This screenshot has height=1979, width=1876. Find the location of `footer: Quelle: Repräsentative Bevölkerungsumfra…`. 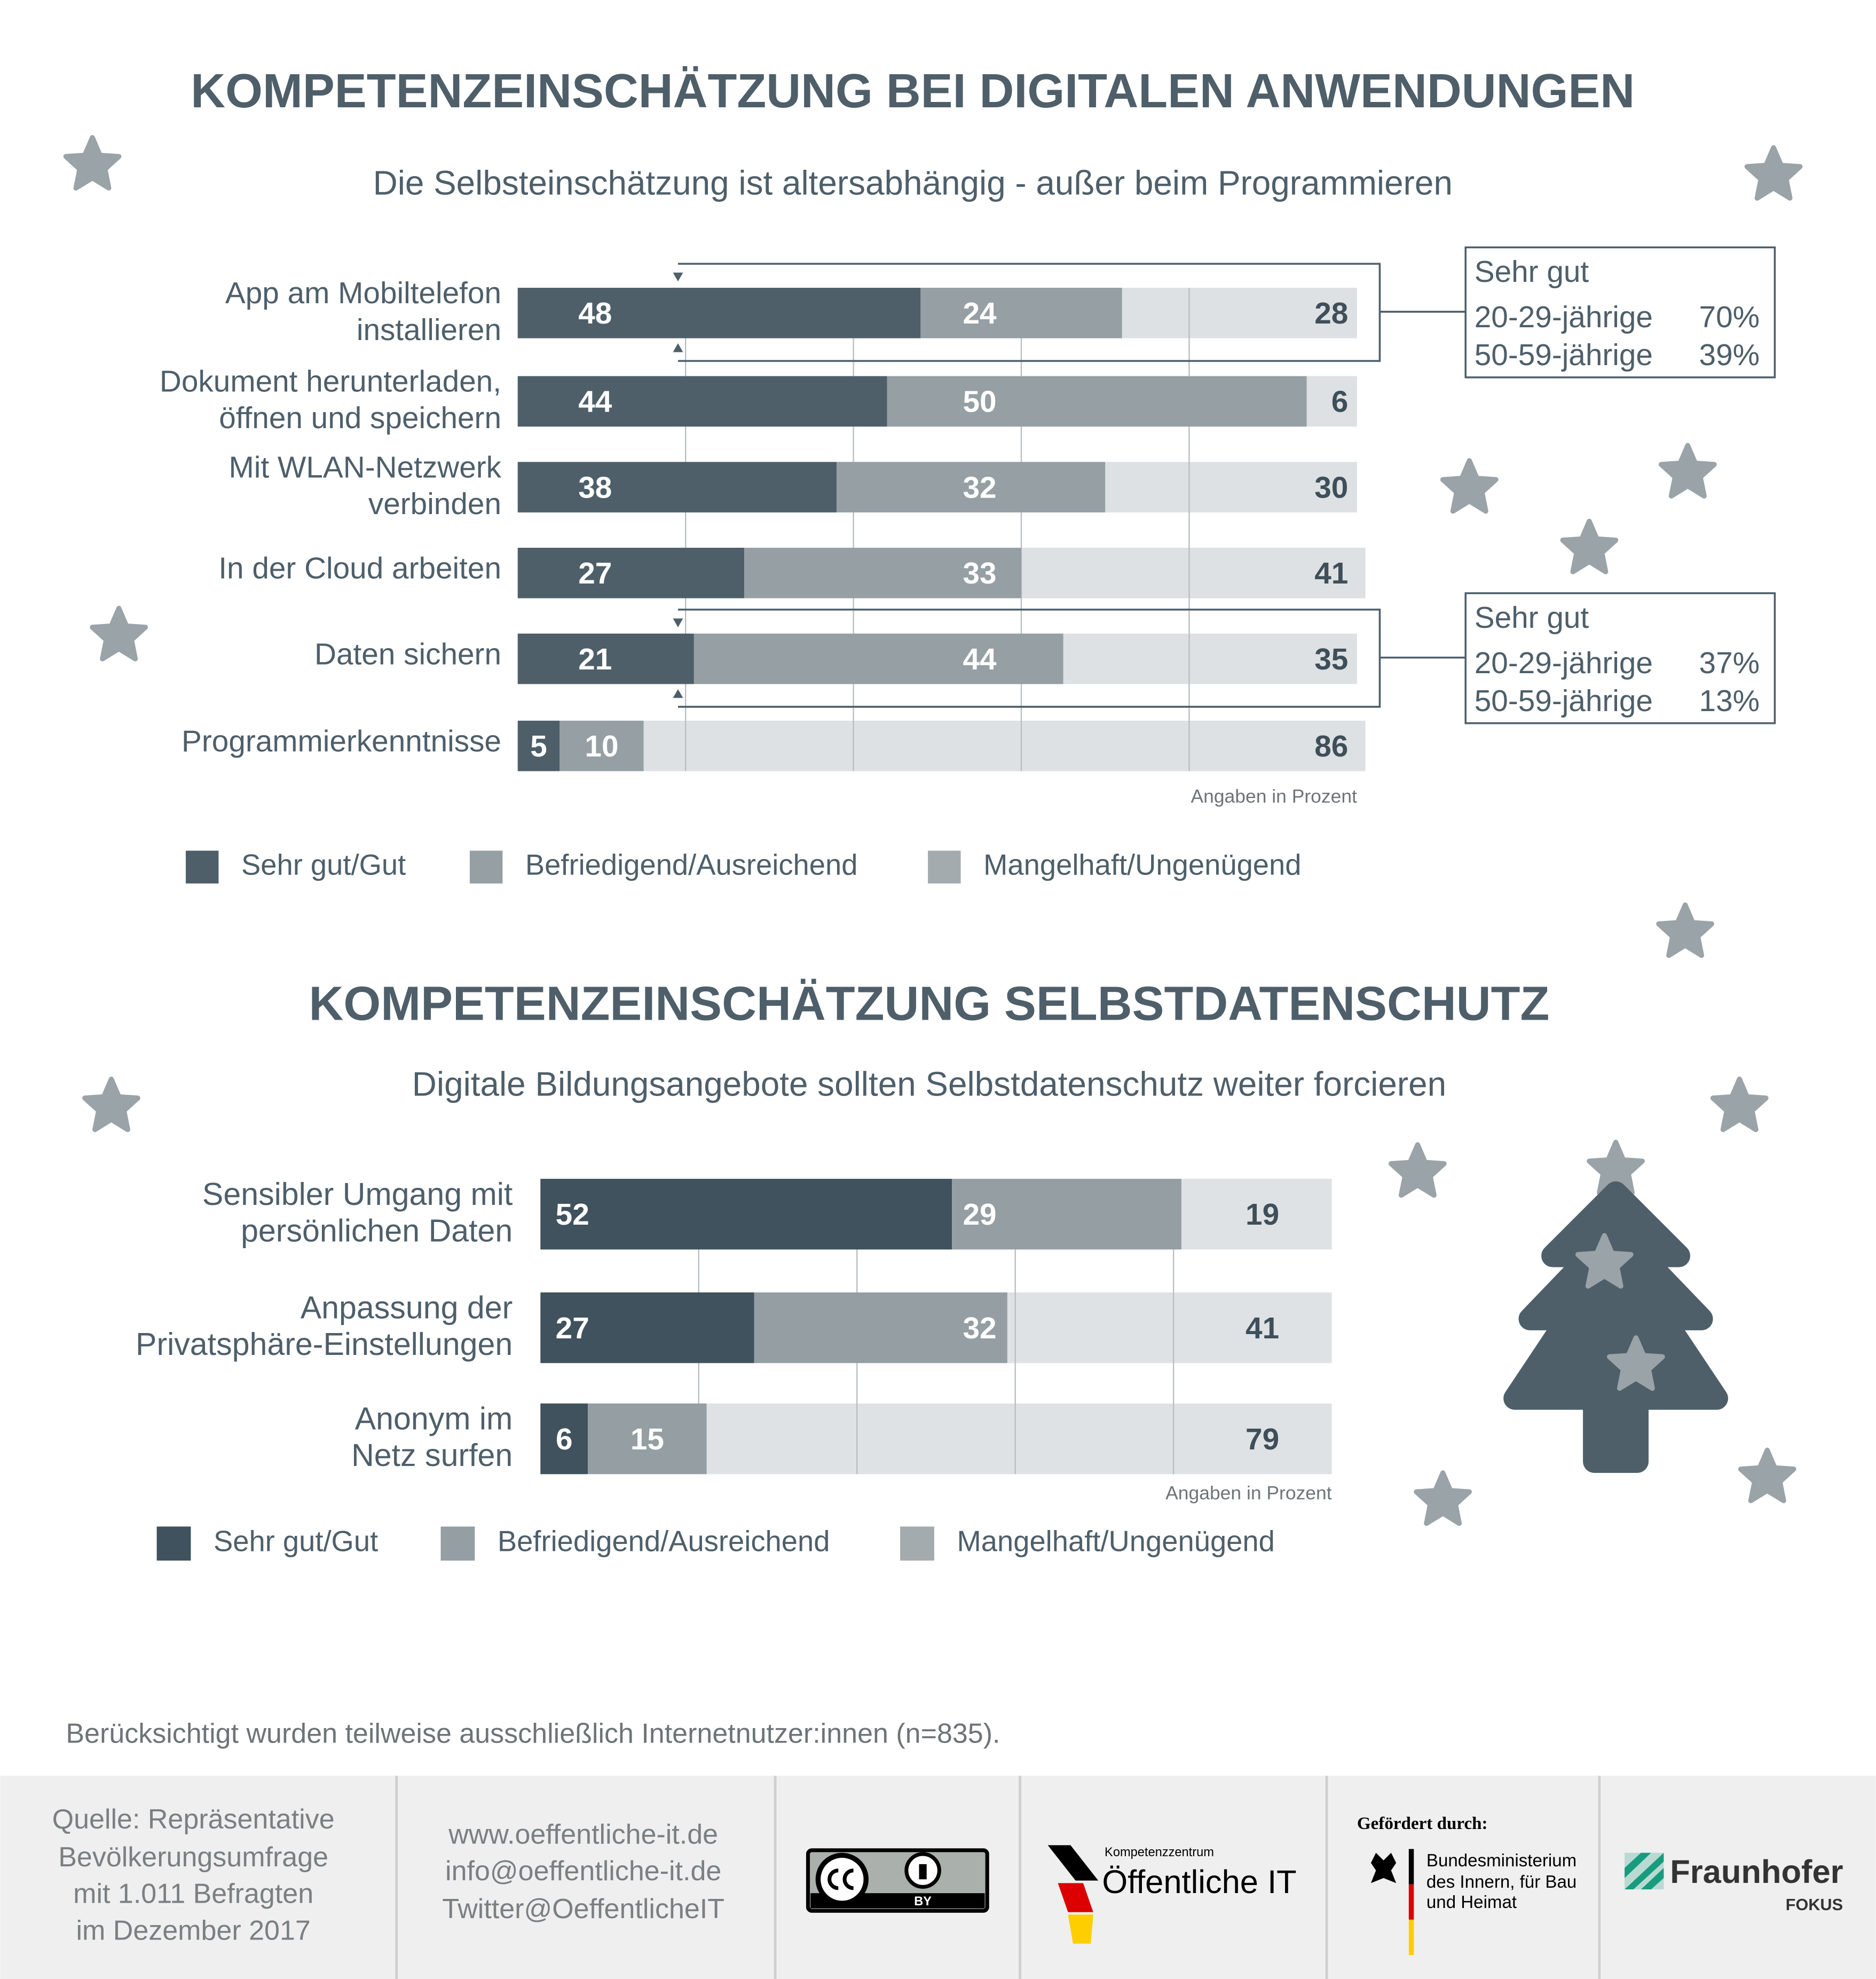

footer: Quelle: Repräsentative Bevölkerungsumfra… is located at coordinates (938, 1877).